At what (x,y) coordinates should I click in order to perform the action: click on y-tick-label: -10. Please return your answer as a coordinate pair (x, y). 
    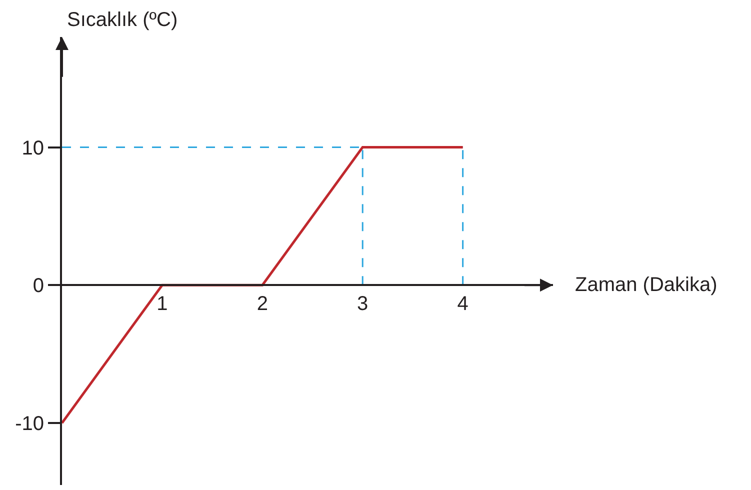
    Looking at the image, I should click on (29, 423).